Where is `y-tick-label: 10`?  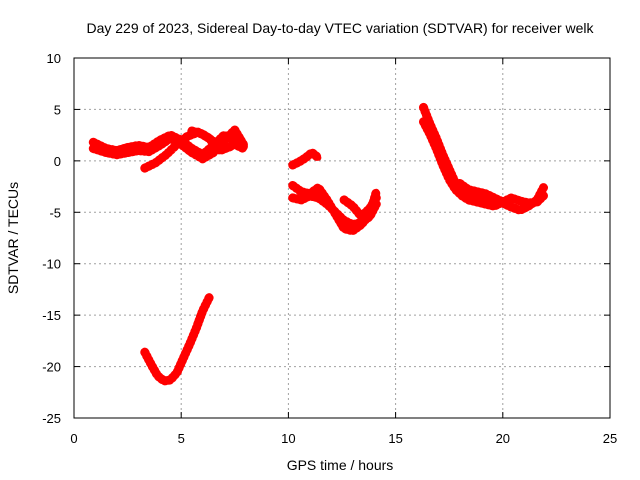 y-tick-label: 10 is located at coordinates (54, 58).